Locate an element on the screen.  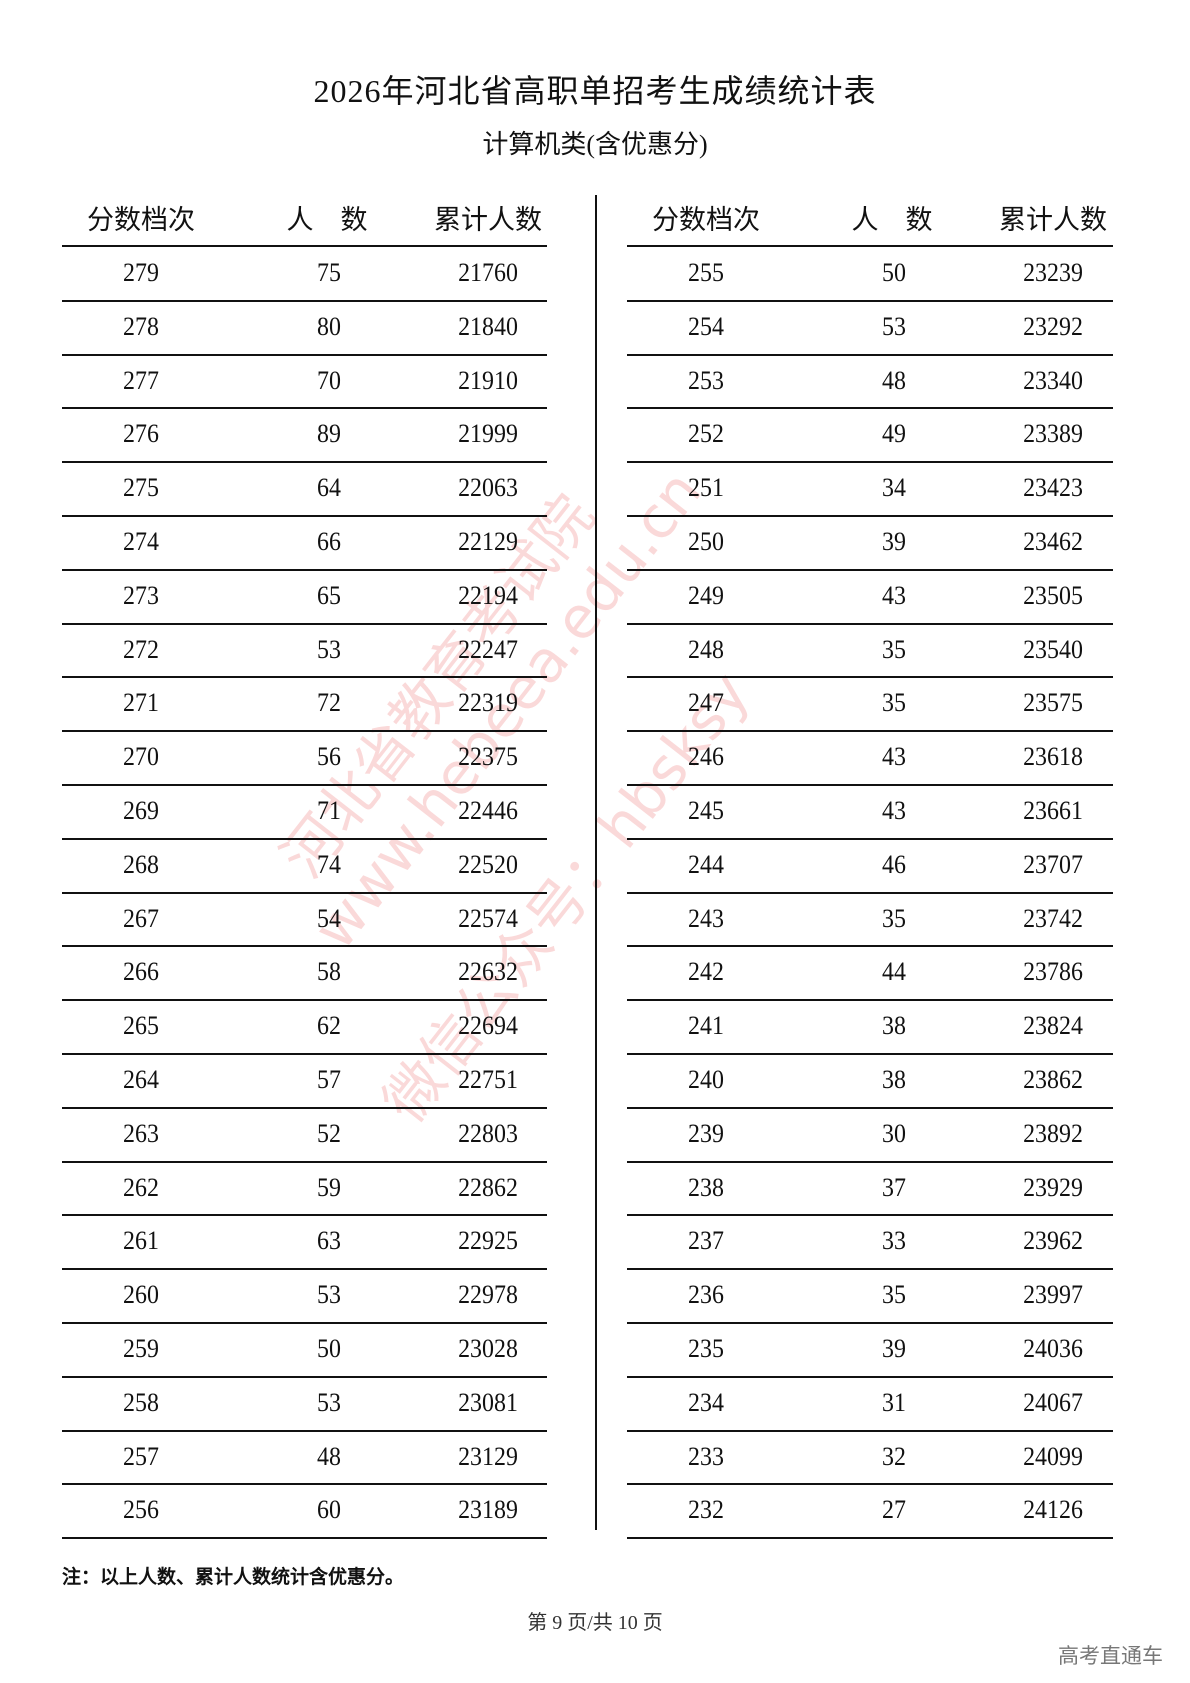
cell-count: 32 is located at coordinates (894, 1456).